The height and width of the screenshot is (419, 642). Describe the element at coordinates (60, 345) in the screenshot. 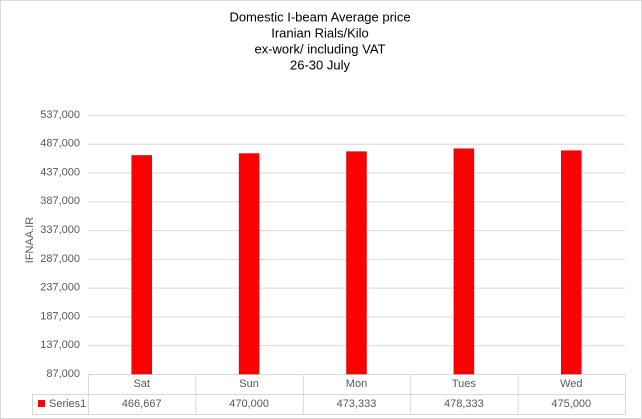

I see `y-tick-label: 137,000` at that location.